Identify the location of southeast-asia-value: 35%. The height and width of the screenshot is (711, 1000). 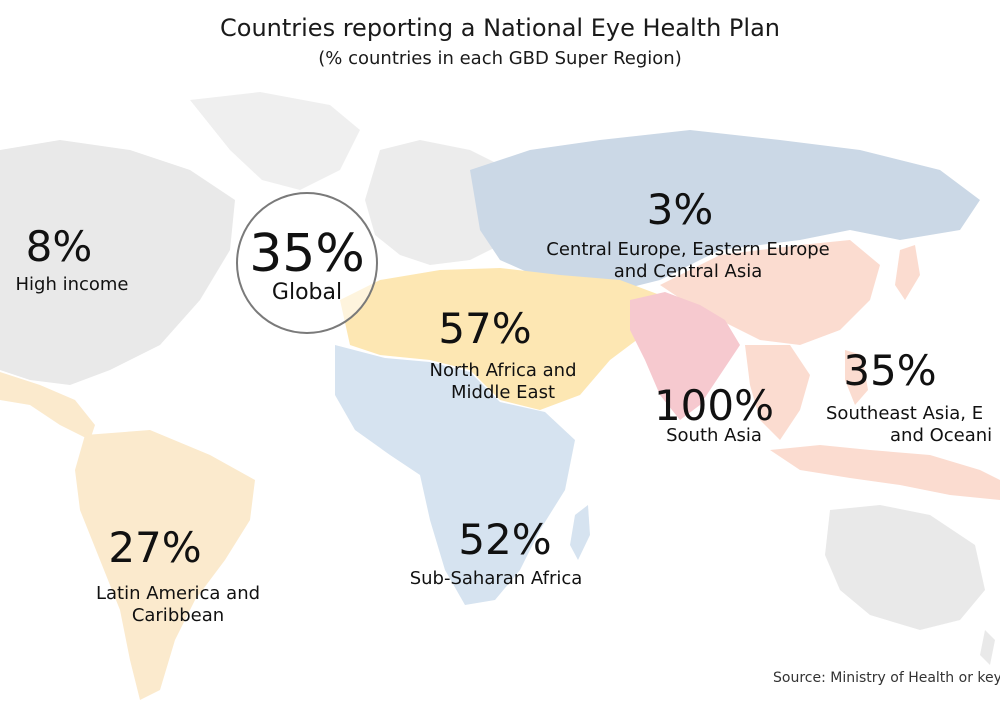
(890, 370).